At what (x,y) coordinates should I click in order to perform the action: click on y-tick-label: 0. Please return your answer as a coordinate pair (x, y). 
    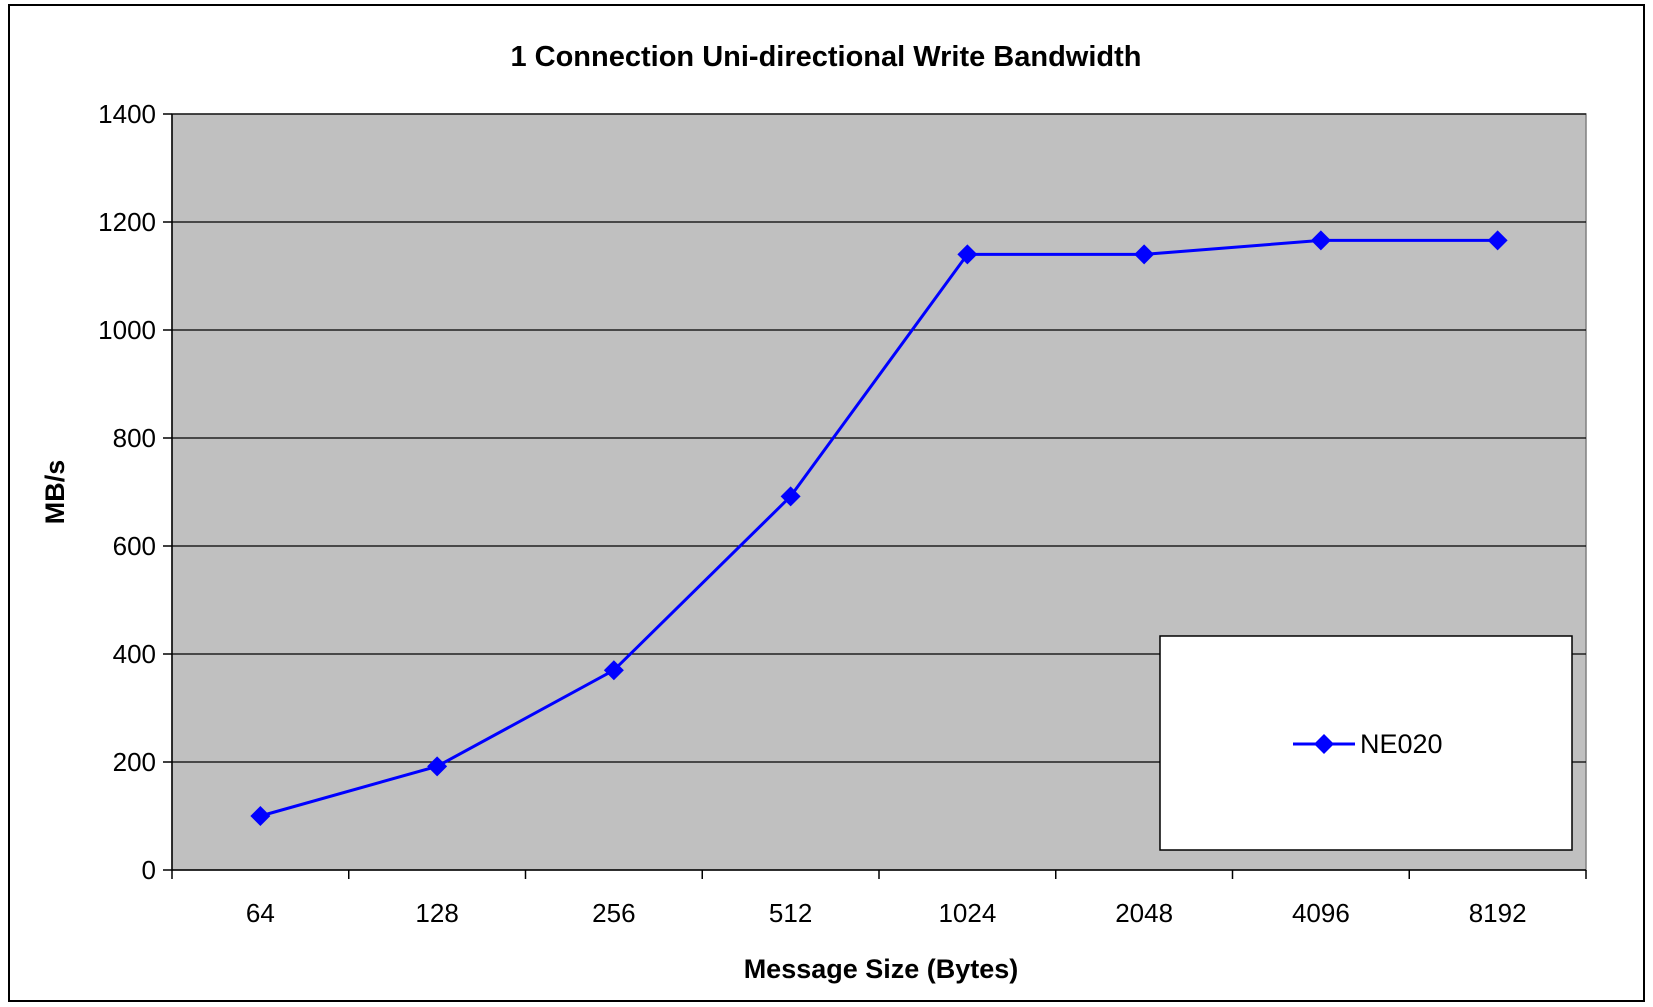
    Looking at the image, I should click on (149, 870).